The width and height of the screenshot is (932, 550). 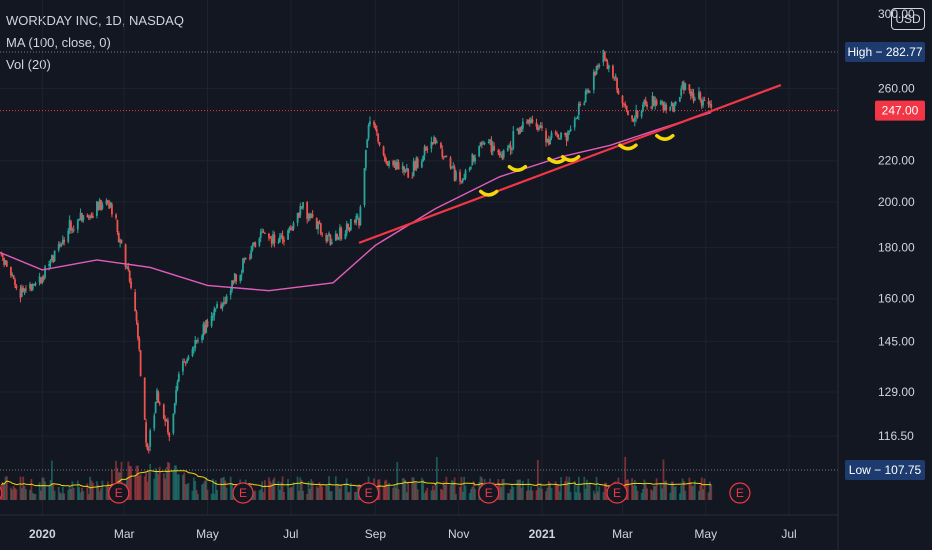 I want to click on support-highlight-mark, so click(x=628, y=147).